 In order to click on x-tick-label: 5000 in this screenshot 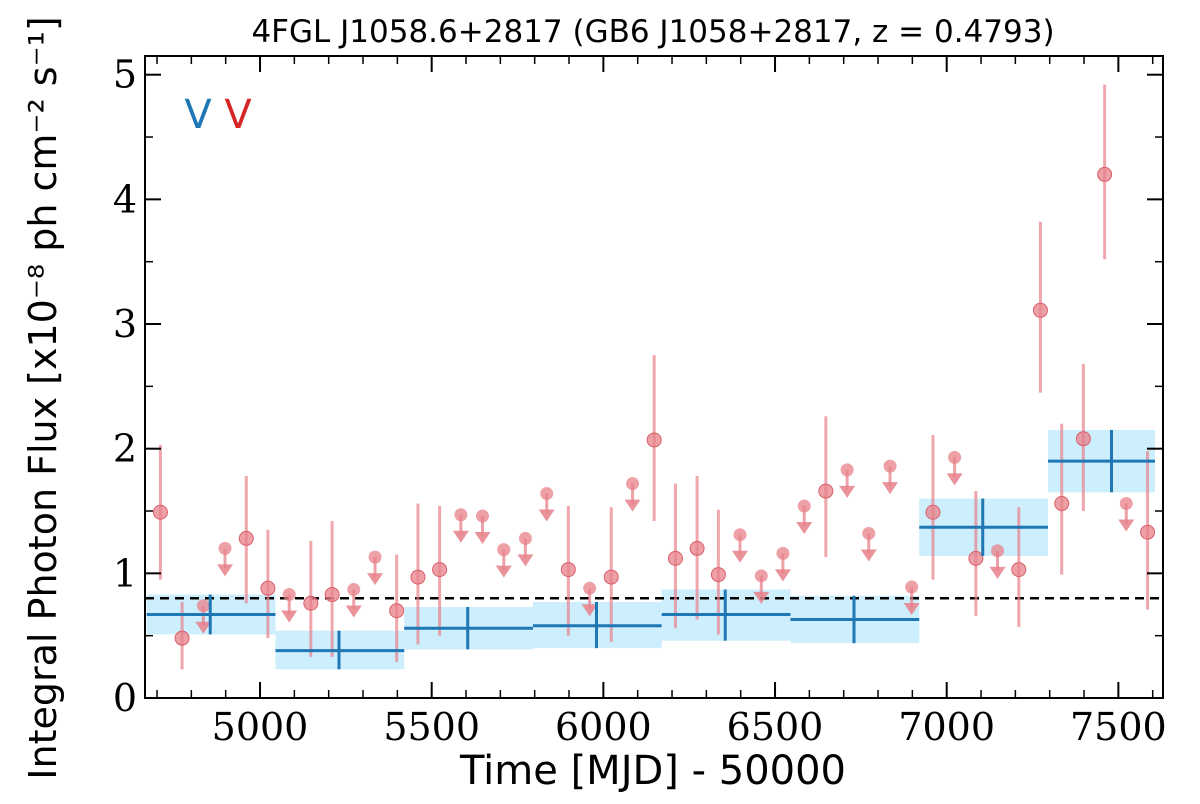, I will do `click(260, 727)`.